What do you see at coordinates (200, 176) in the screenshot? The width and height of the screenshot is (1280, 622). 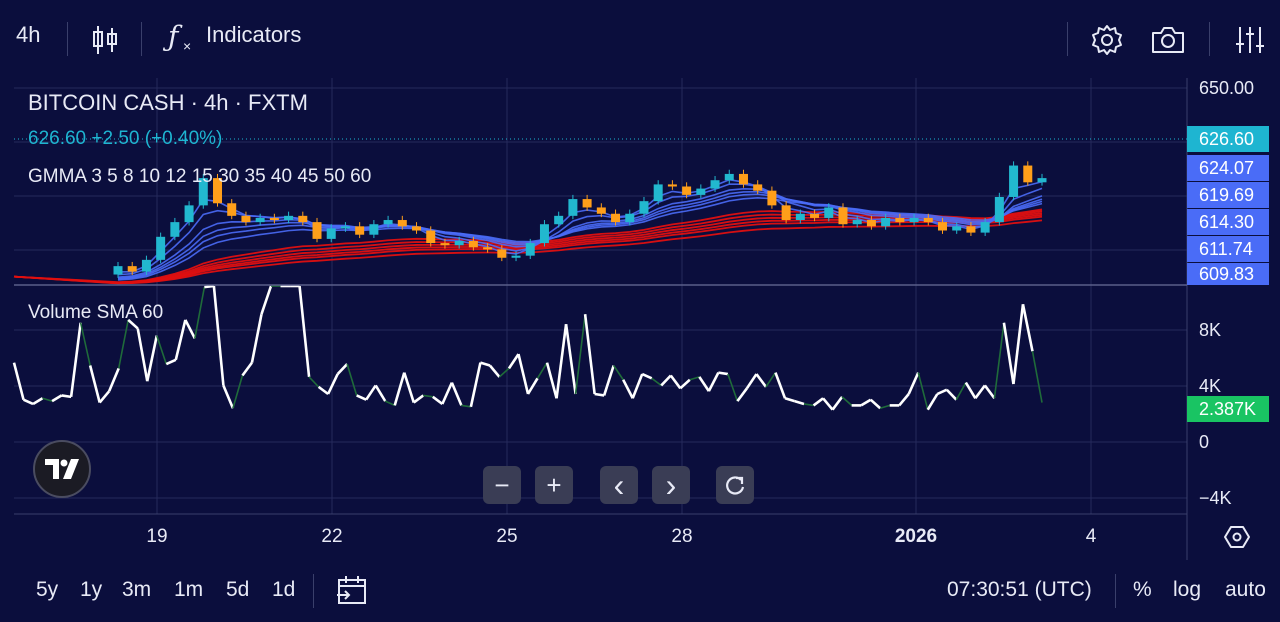 I see `gmma-indicator-label: GMMA 3 5 8 10 12 15 30 35 40 45 50 60` at bounding box center [200, 176].